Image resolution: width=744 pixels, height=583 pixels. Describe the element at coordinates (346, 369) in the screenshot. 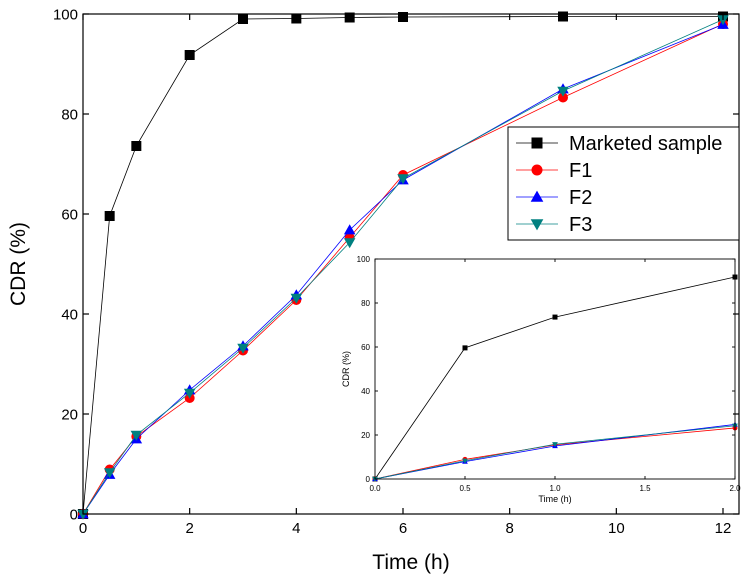

I see `inset-y-axis-label: CDR (%)` at that location.